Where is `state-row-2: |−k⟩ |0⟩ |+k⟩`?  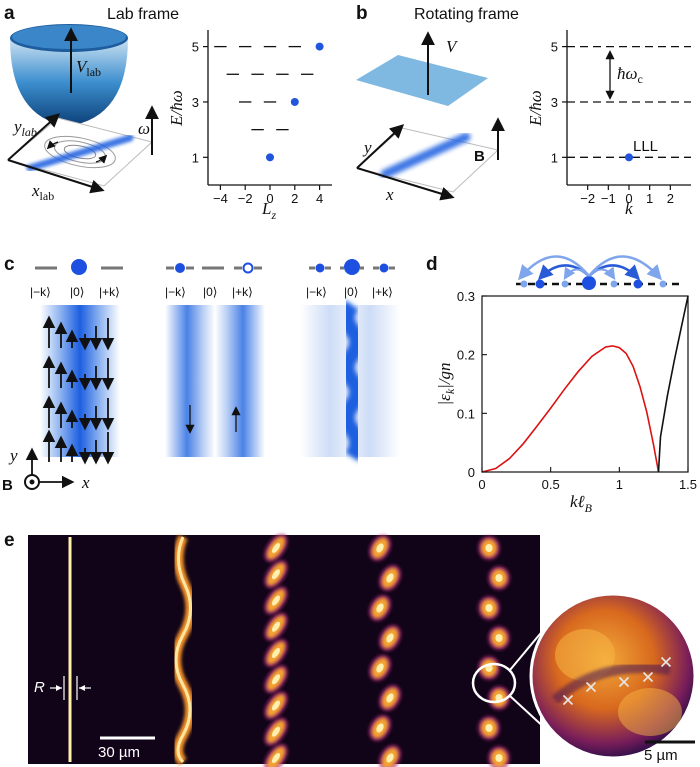
state-row-2: |−k⟩ |0⟩ |+k⟩ is located at coordinates (213, 280).